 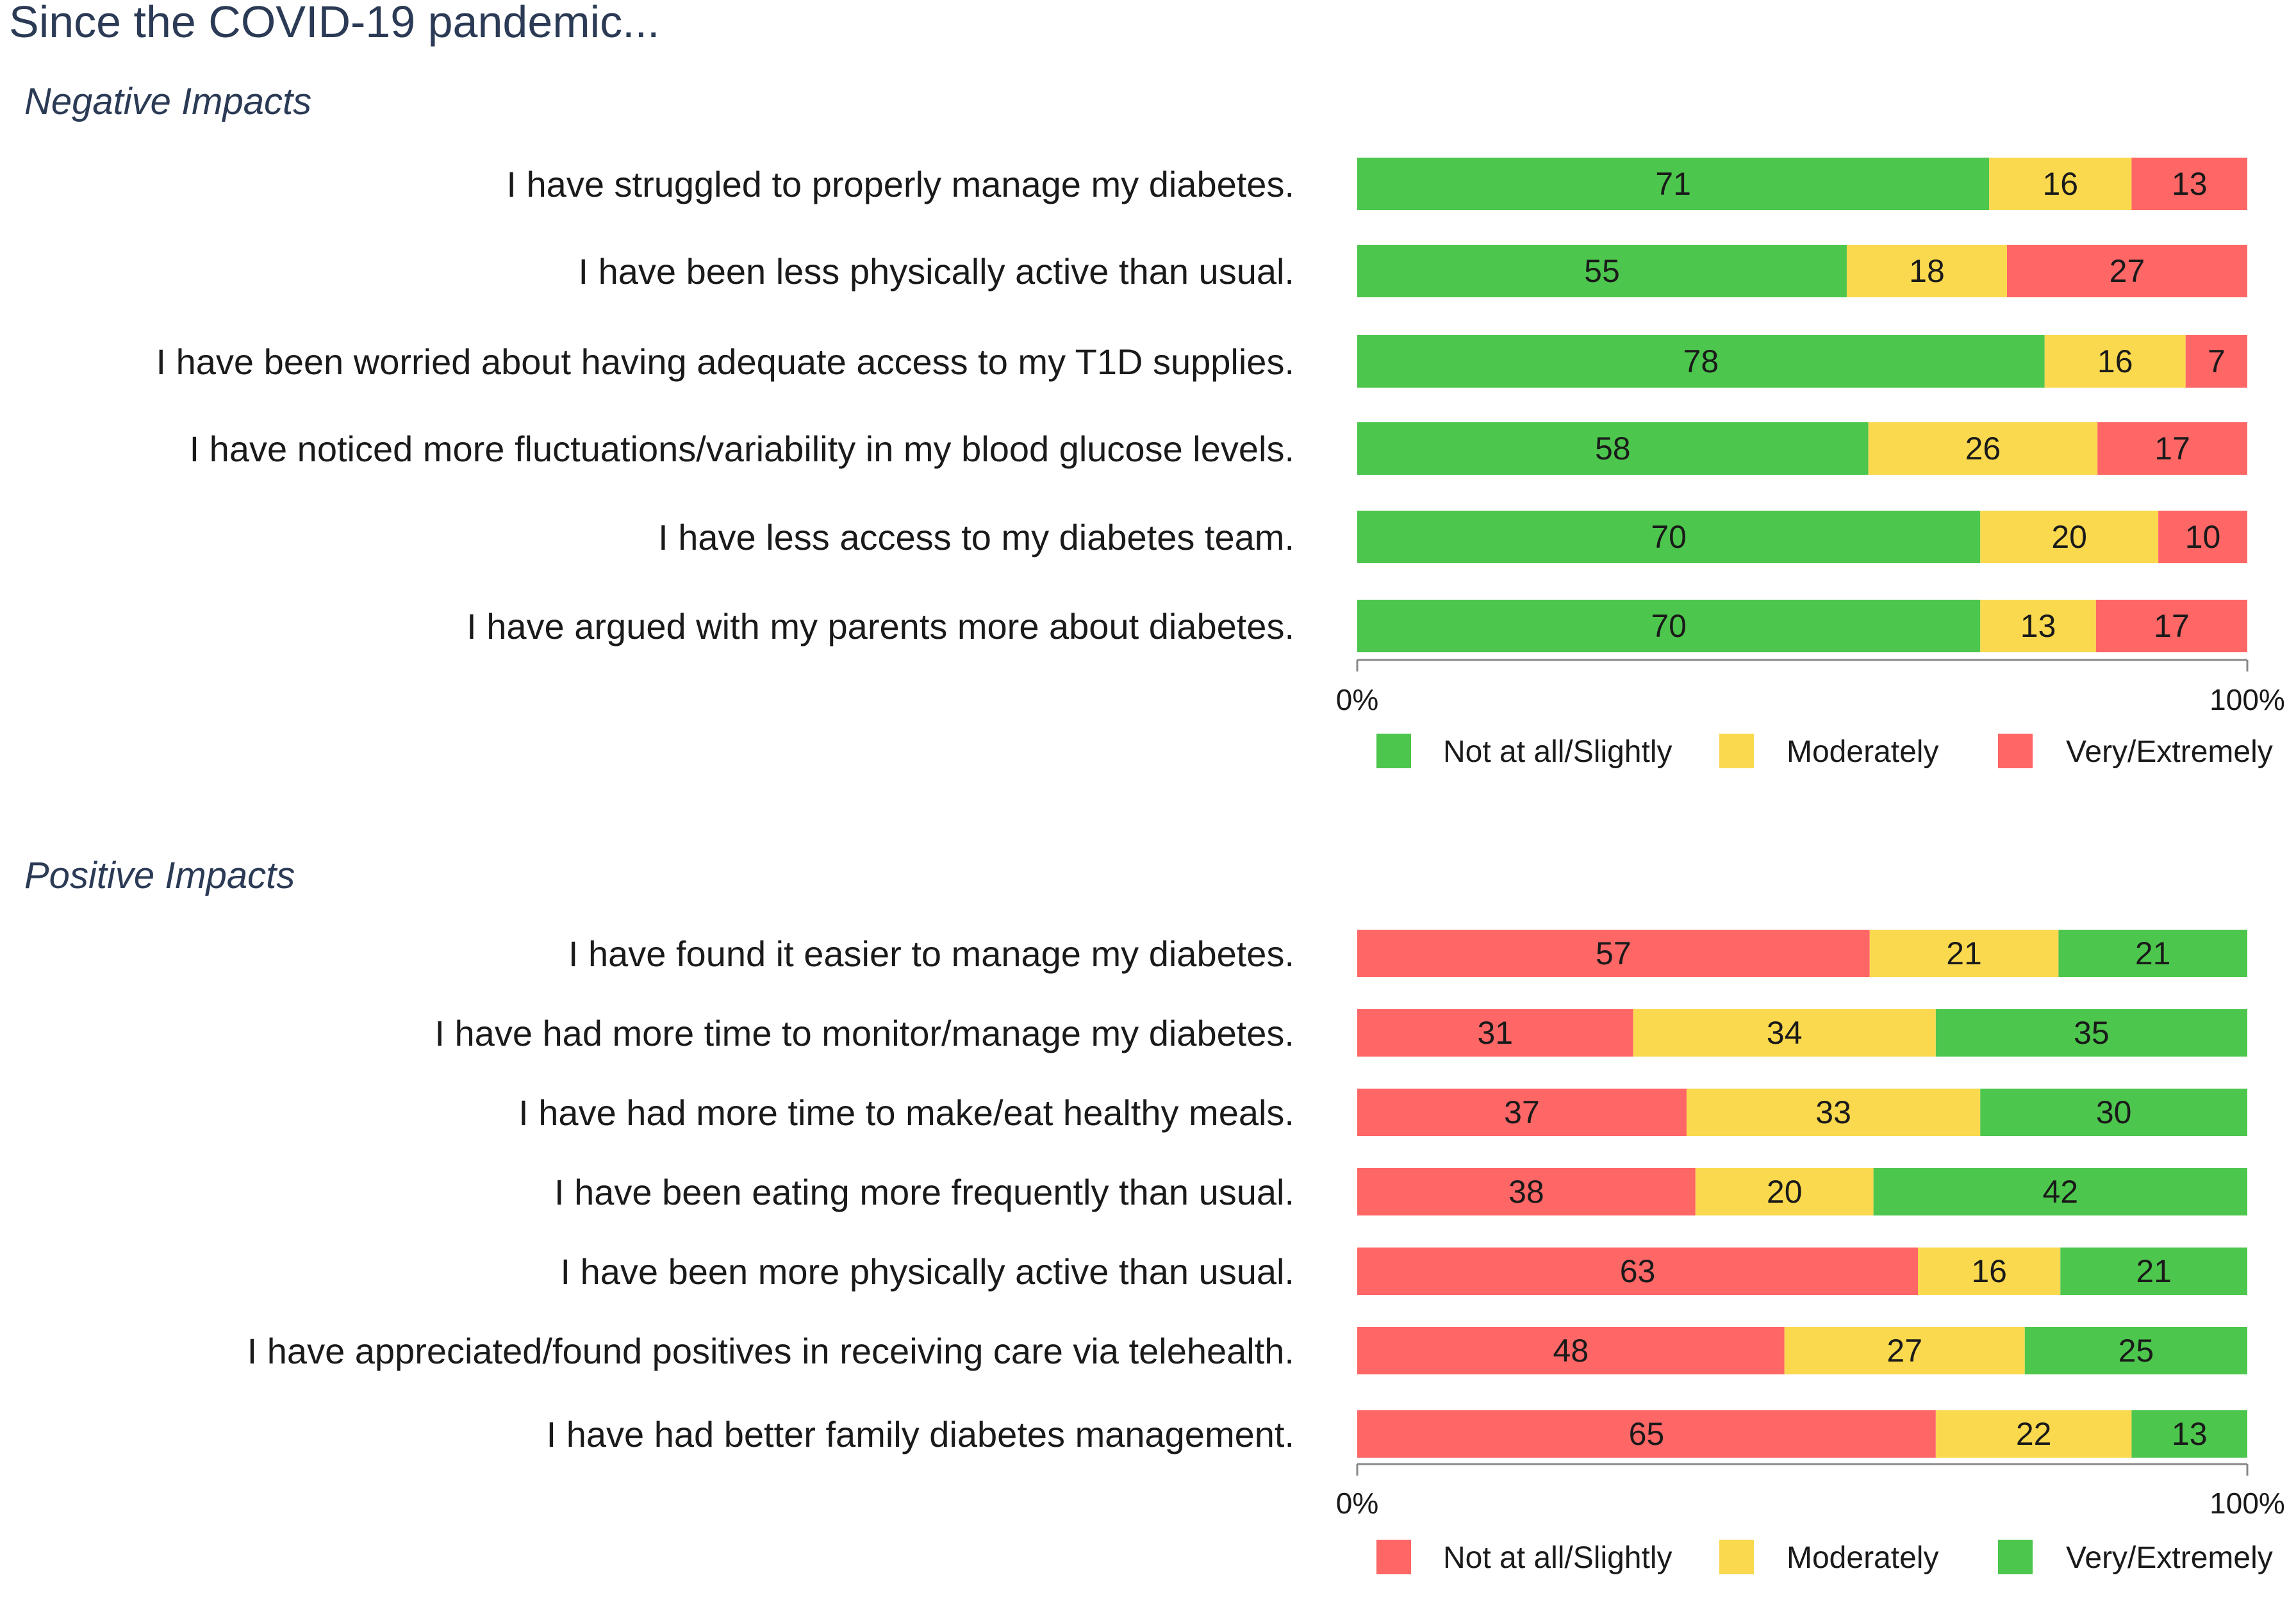 I want to click on pos-bar-value-label: 65, so click(x=1647, y=1434).